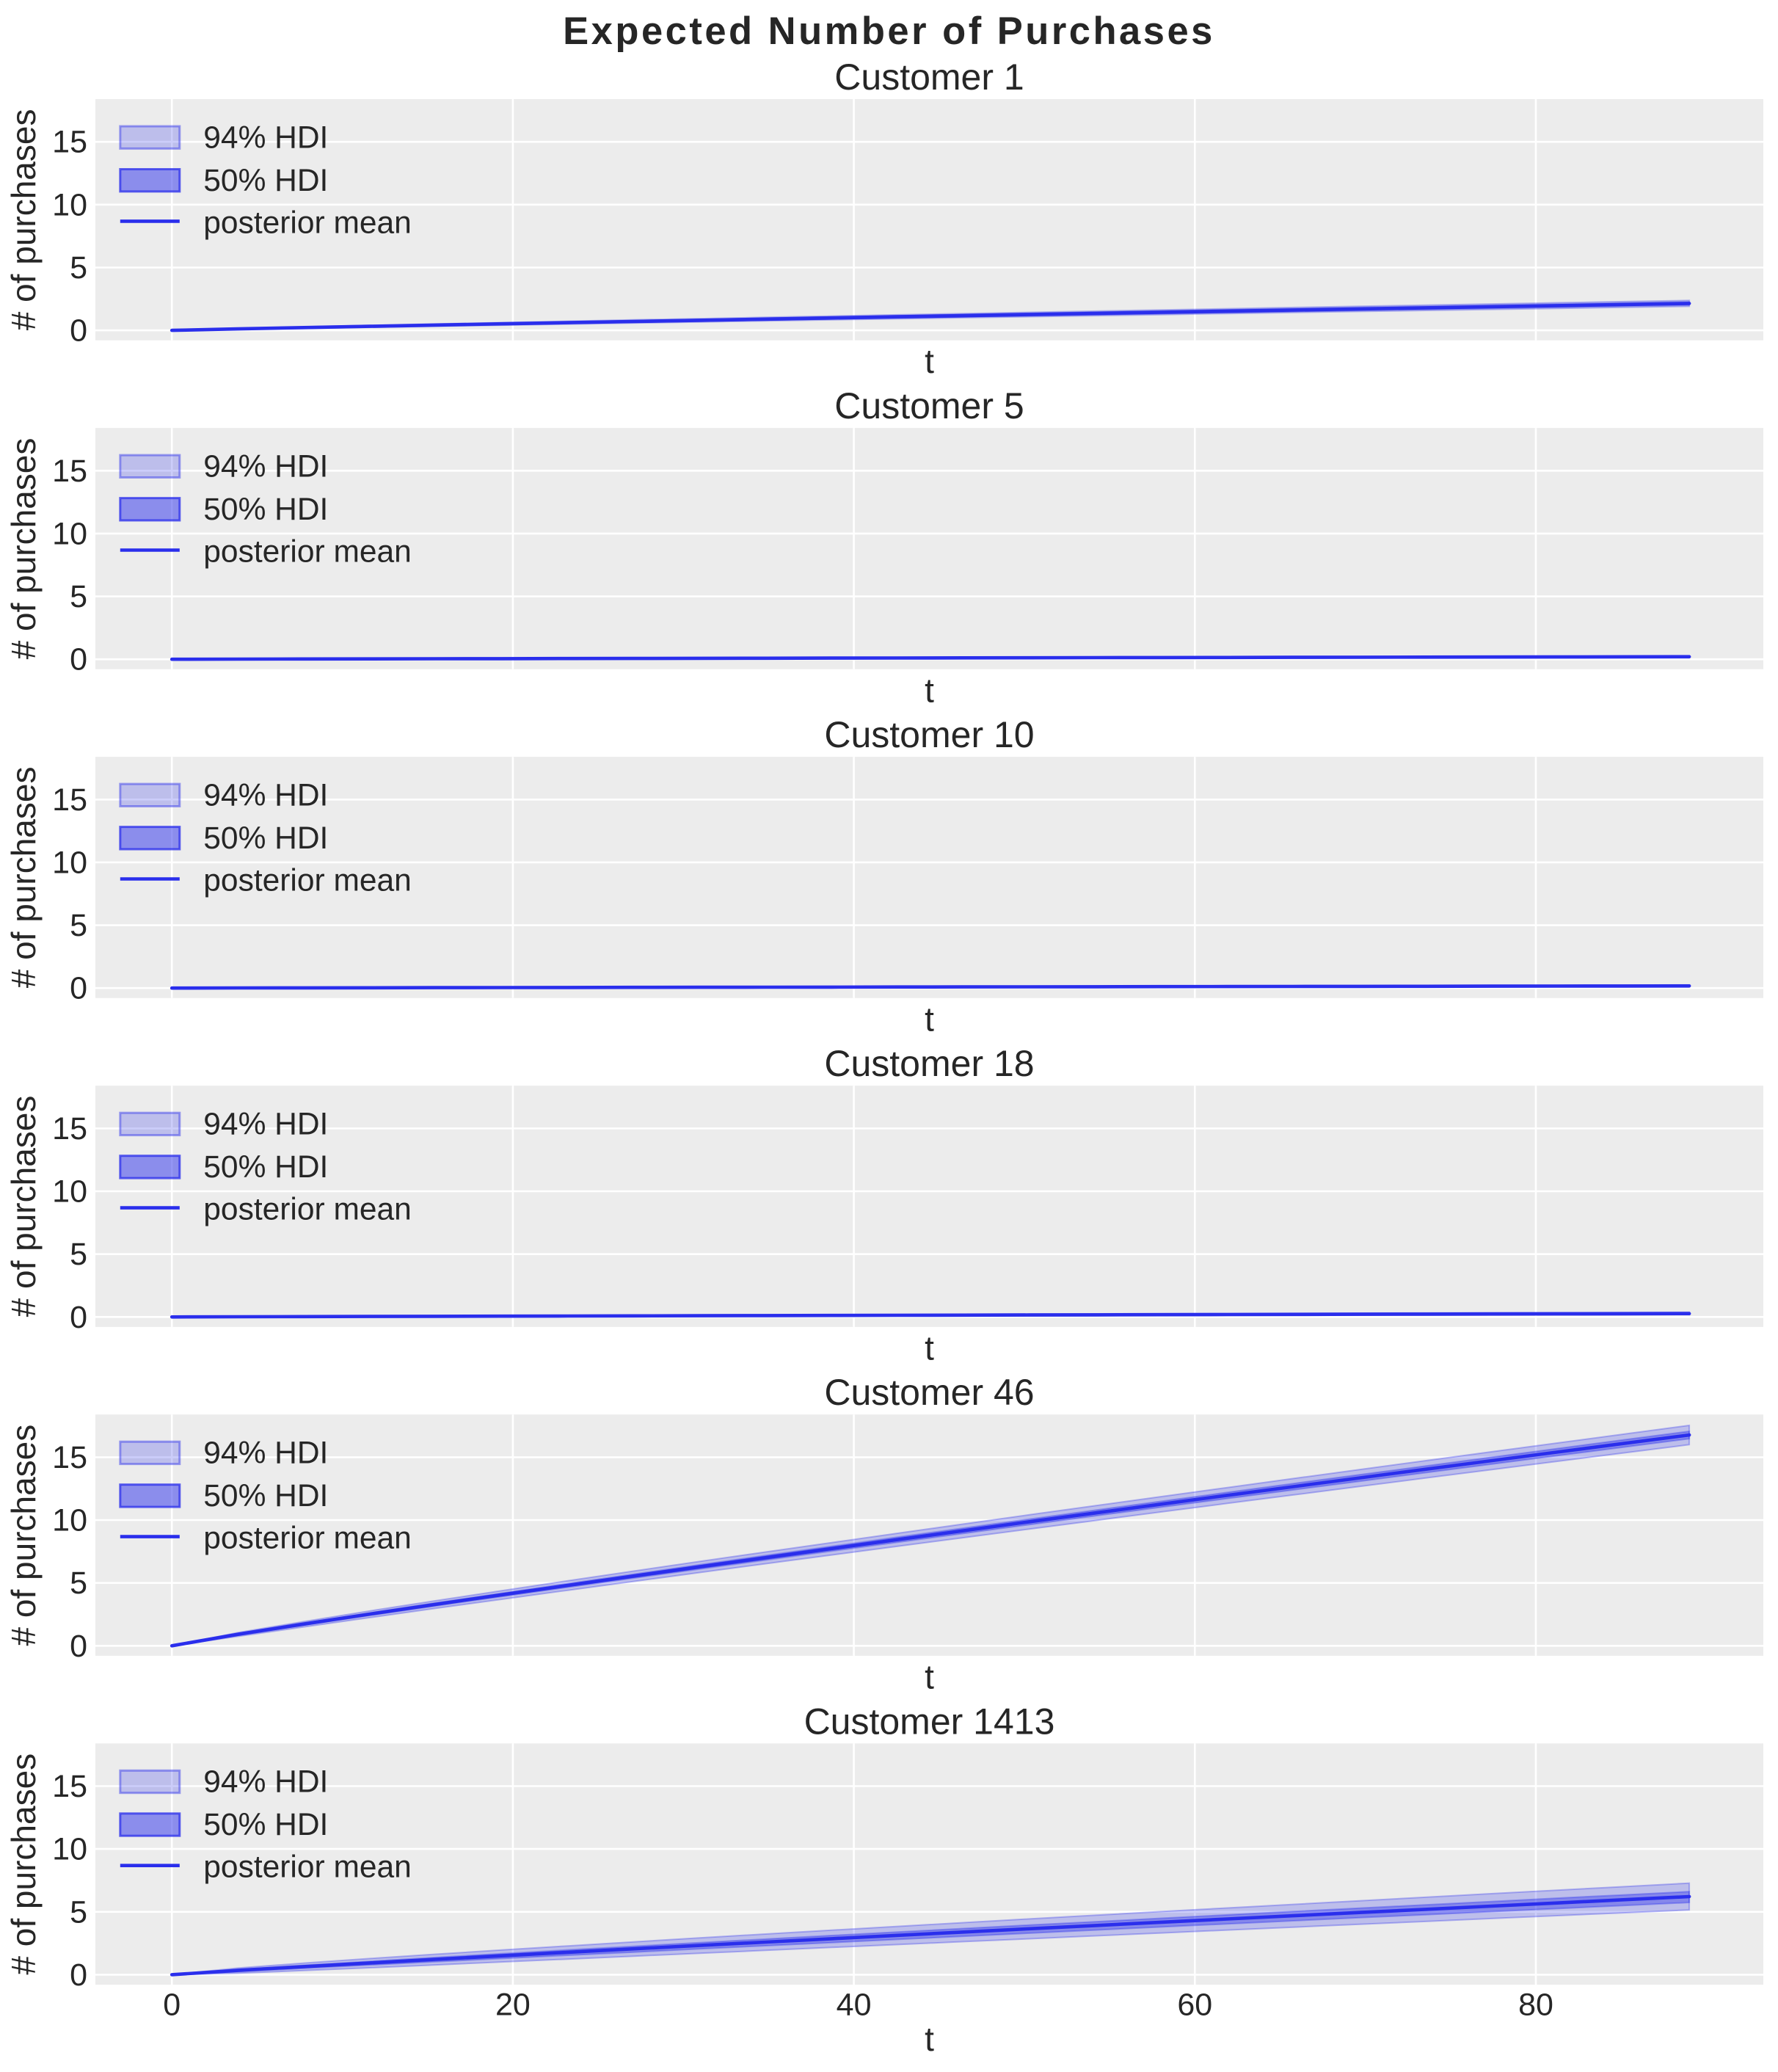  Describe the element at coordinates (889, 32) in the screenshot. I see `svg-text: Expected Number of Purchases` at that location.